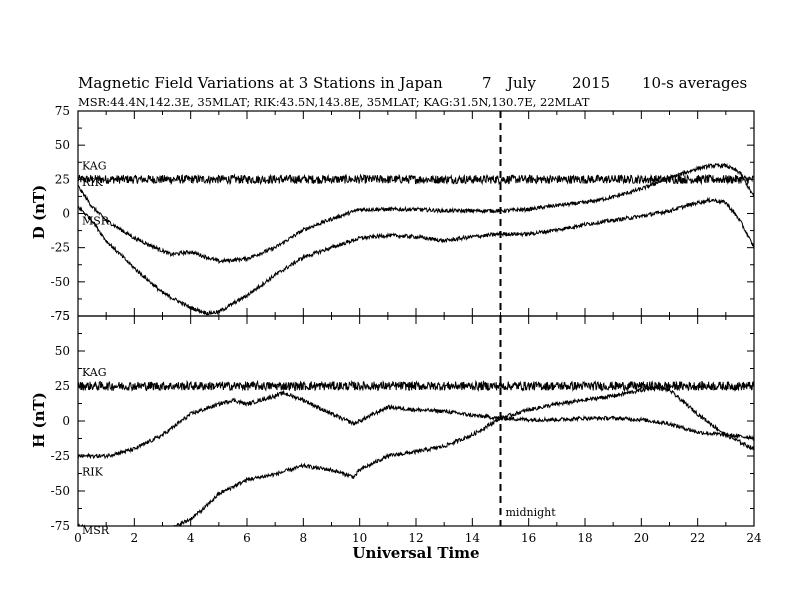  What do you see at coordinates (416, 213) in the screenshot?
I see `series-line-rik-top` at bounding box center [416, 213].